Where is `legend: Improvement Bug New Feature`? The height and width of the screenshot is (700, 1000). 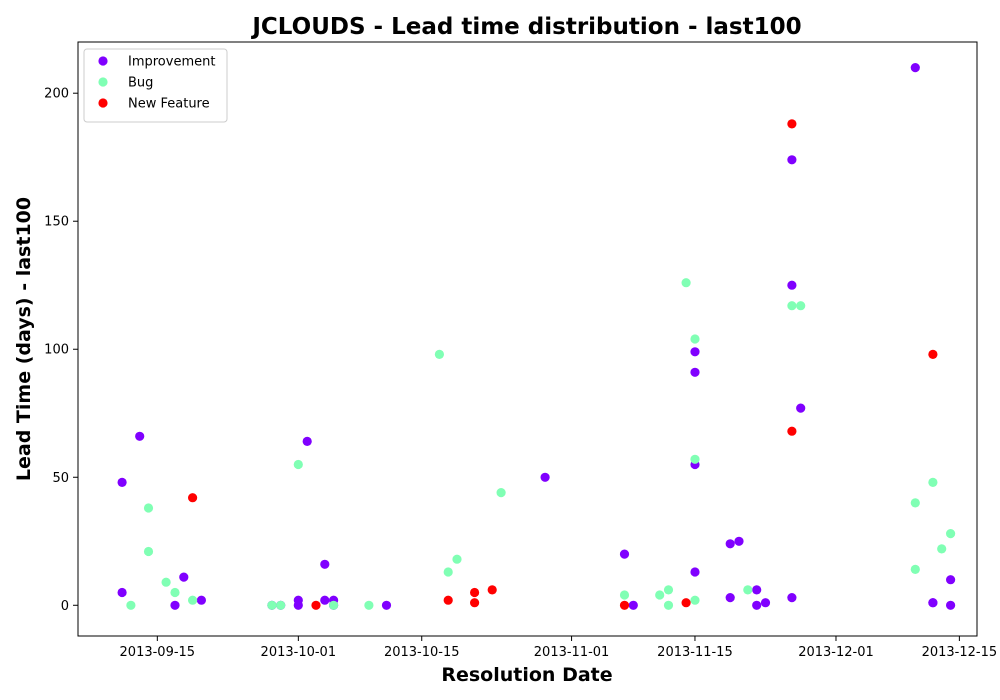
legend: Improvement Bug New Feature is located at coordinates (155, 85).